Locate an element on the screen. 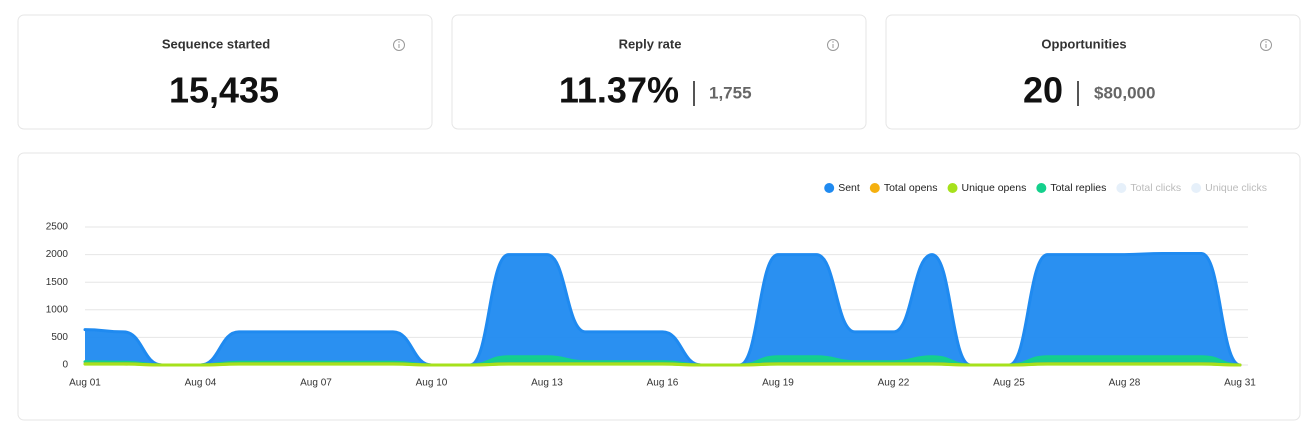 The height and width of the screenshot is (438, 1315). y-tick-label: 2000 is located at coordinates (57, 254).